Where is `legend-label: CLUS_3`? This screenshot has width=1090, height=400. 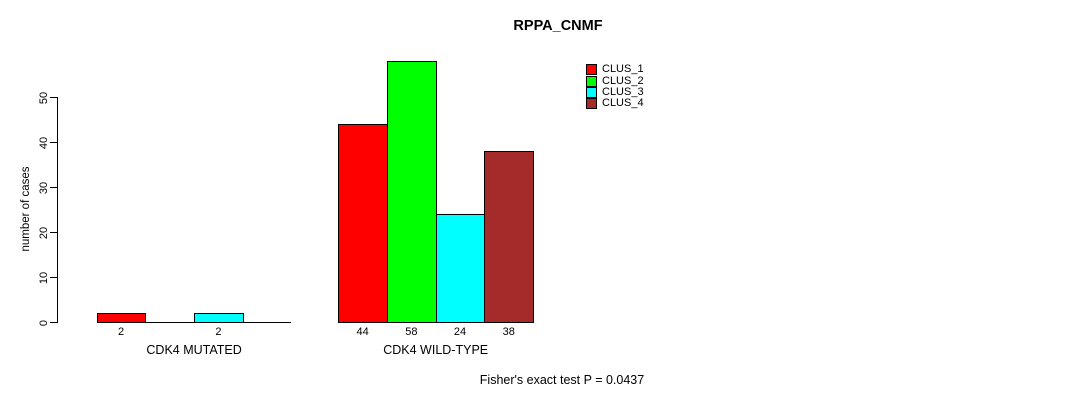 legend-label: CLUS_3 is located at coordinates (623, 91).